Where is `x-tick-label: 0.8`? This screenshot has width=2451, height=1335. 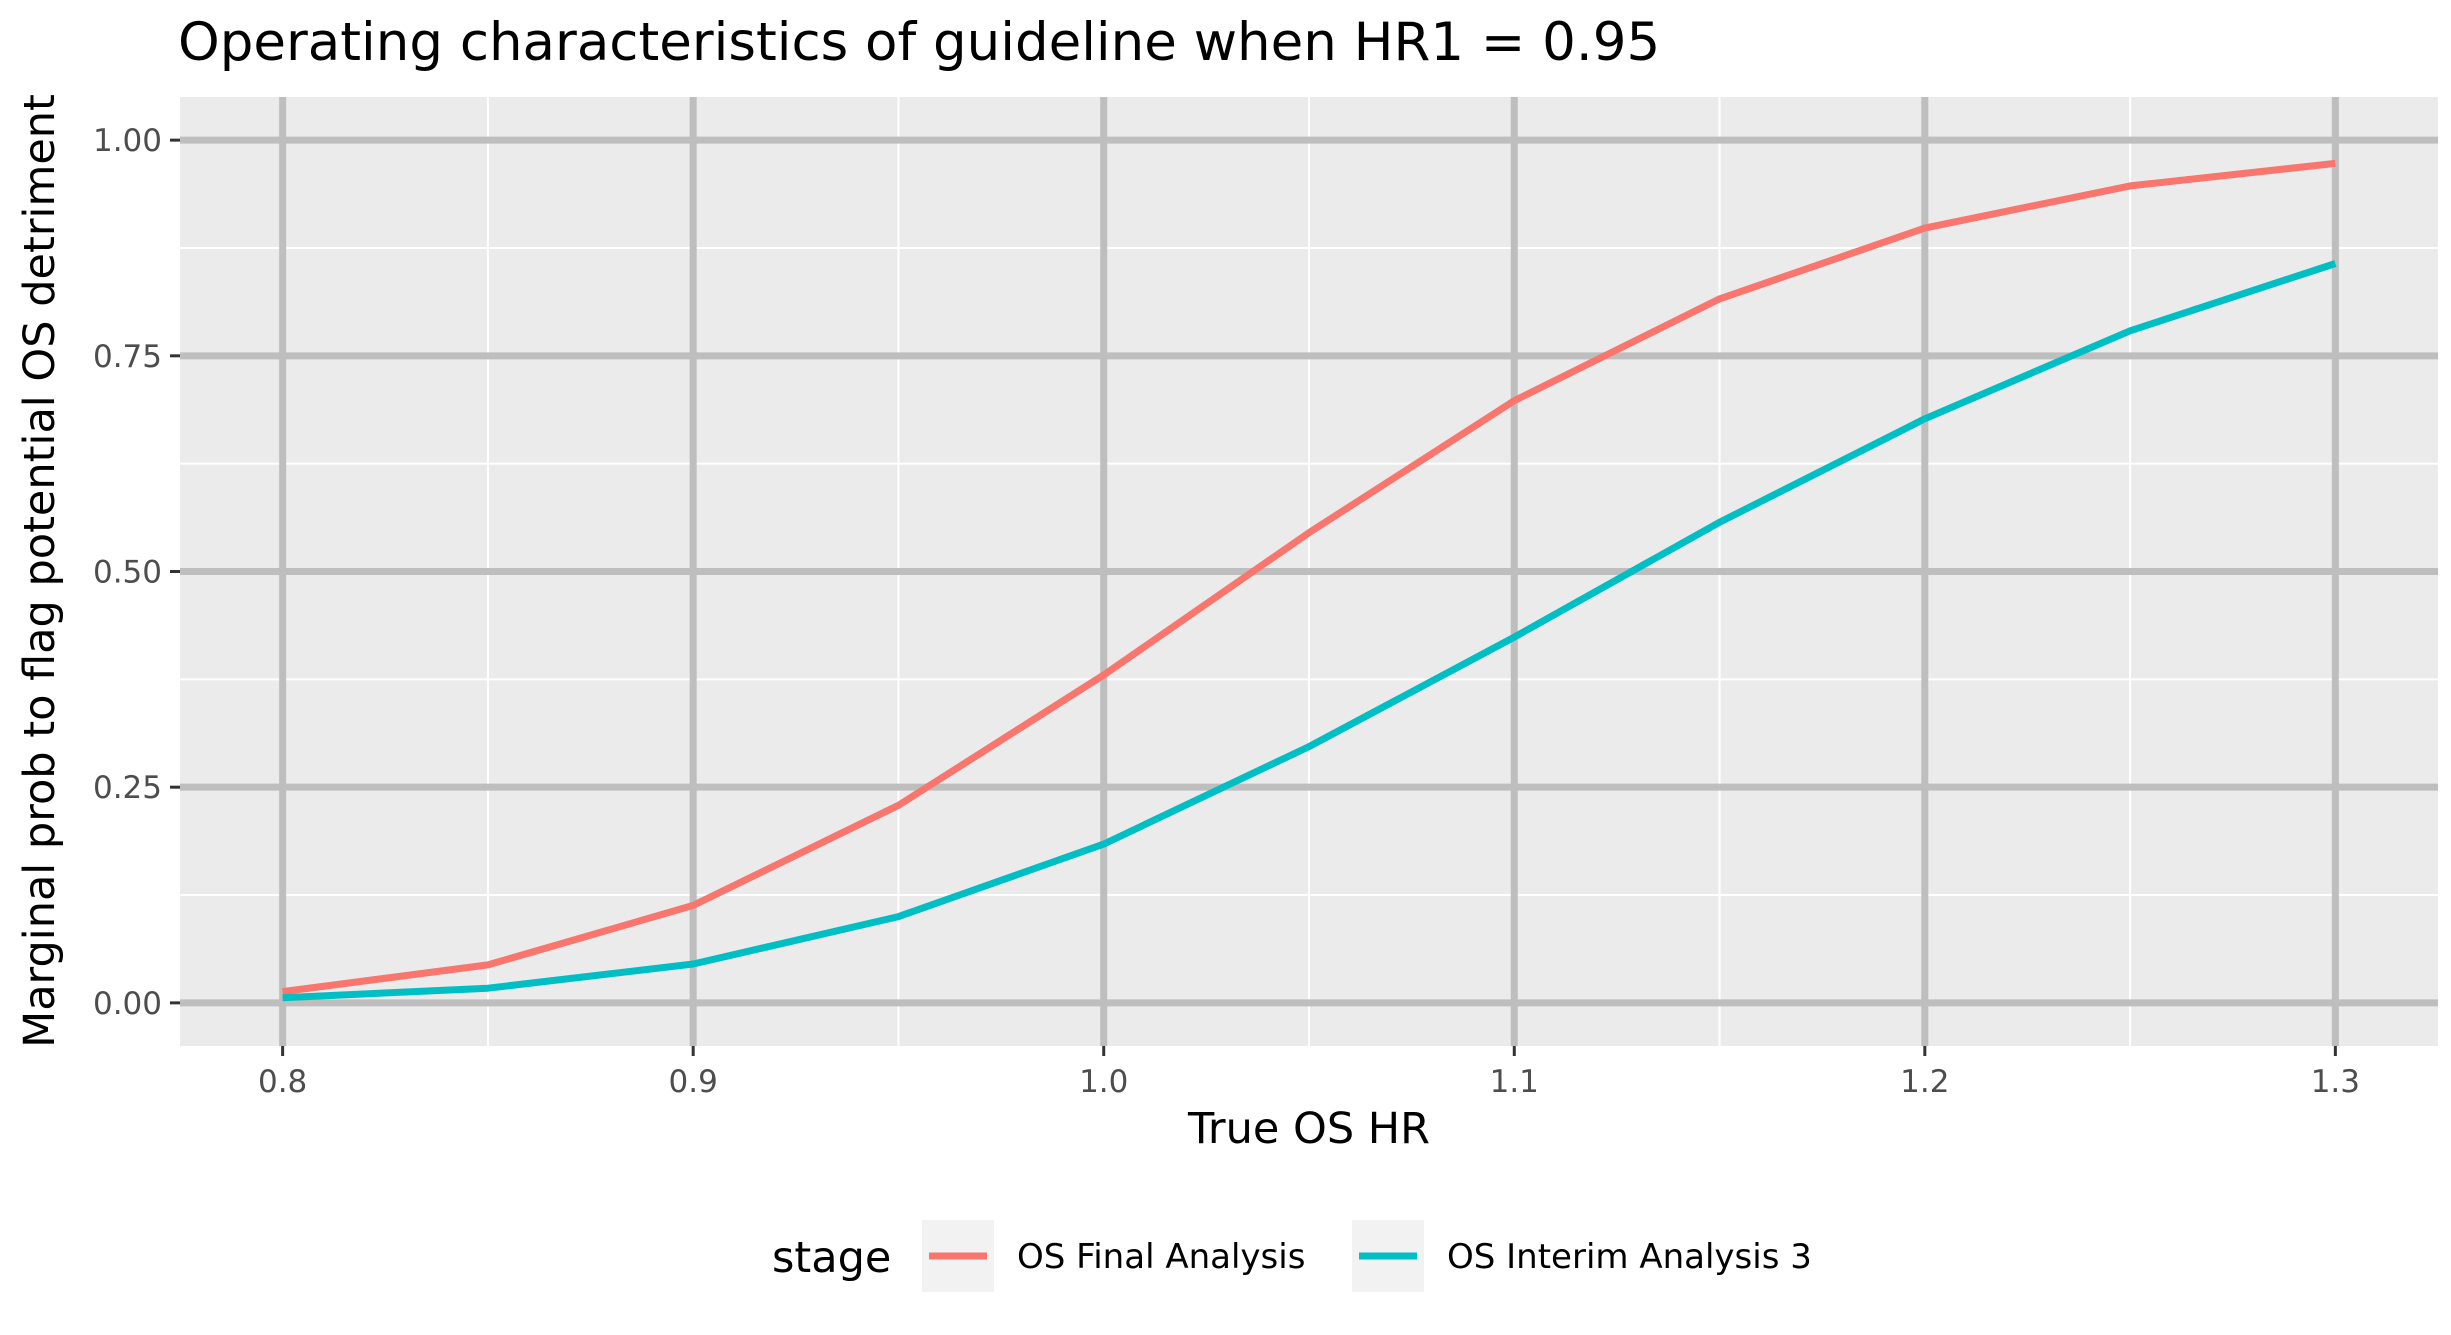 x-tick-label: 0.8 is located at coordinates (282, 1082).